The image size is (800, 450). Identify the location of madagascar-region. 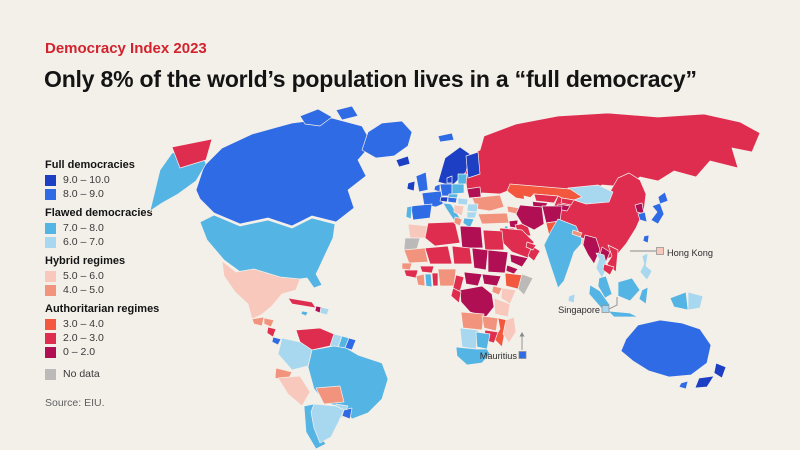
(509, 330).